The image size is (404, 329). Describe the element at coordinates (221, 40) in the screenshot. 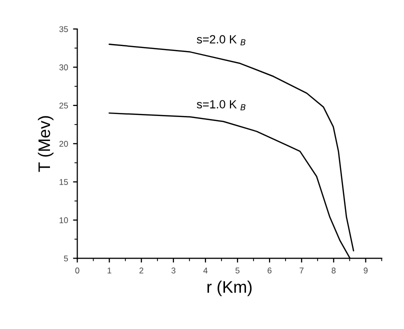

I see `series-label: s=2.0 K $_{B}$` at that location.